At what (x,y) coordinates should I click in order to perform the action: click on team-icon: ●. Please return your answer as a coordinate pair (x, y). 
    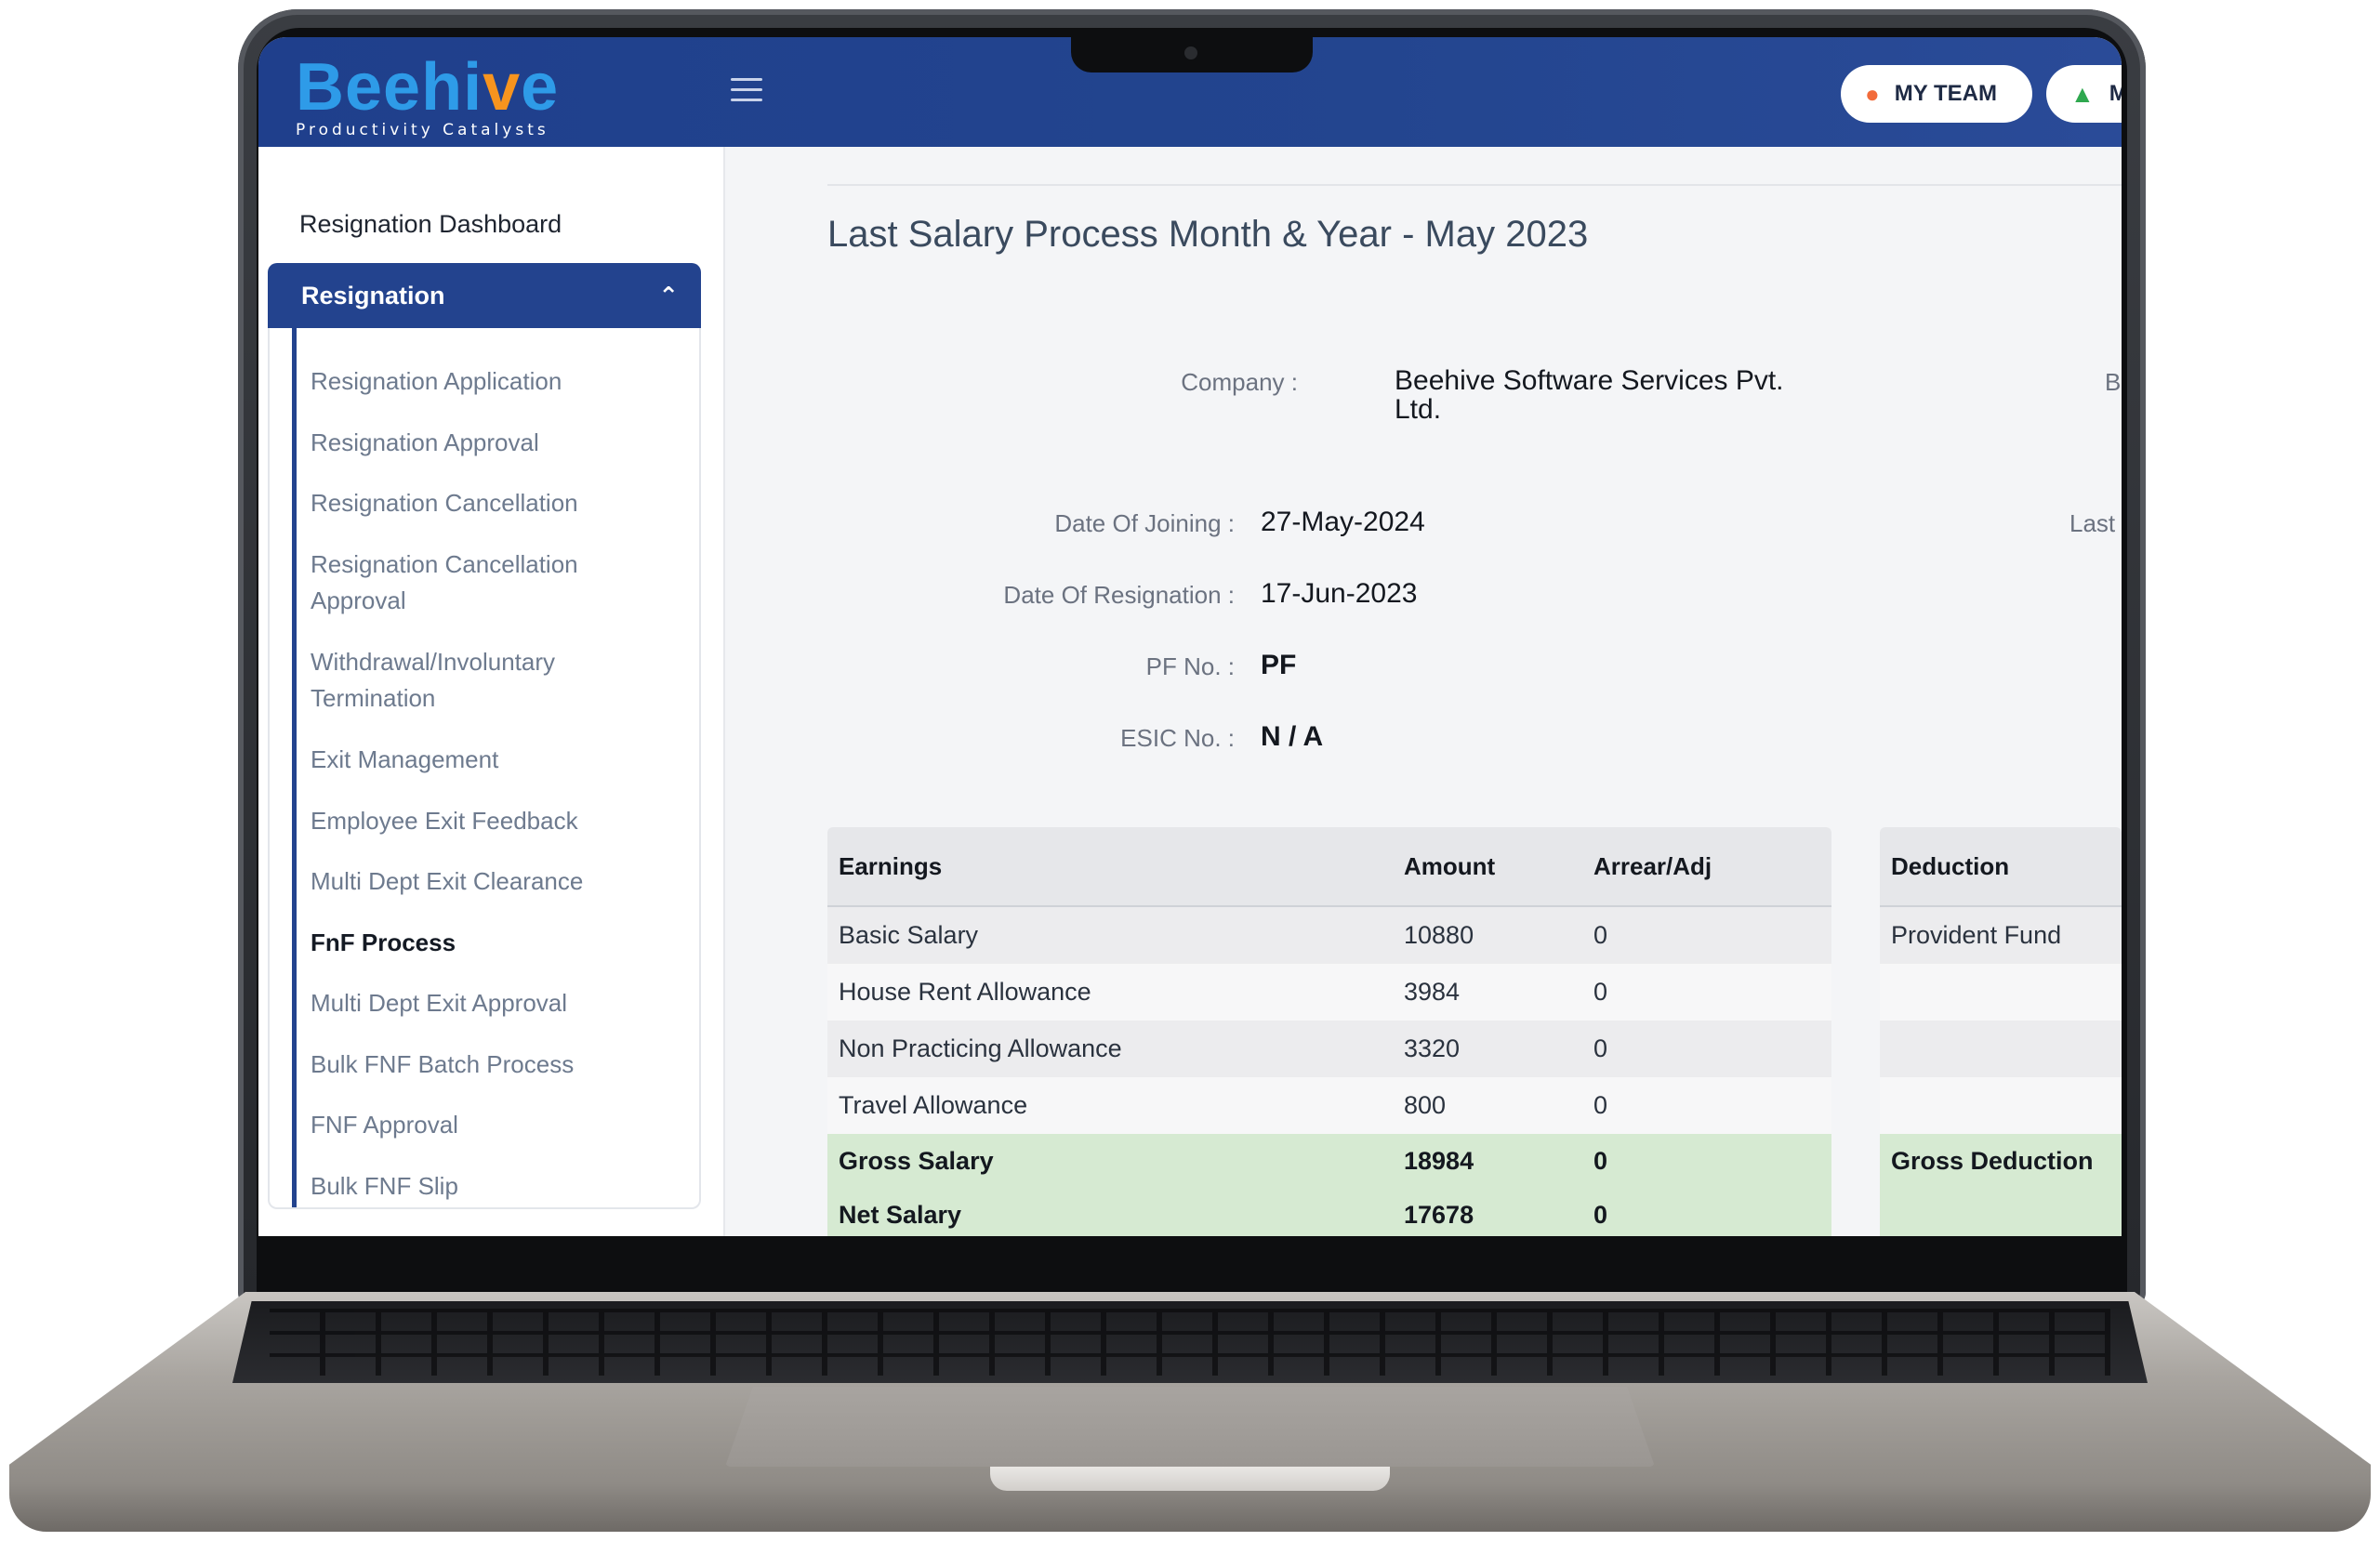
    Looking at the image, I should click on (1872, 93).